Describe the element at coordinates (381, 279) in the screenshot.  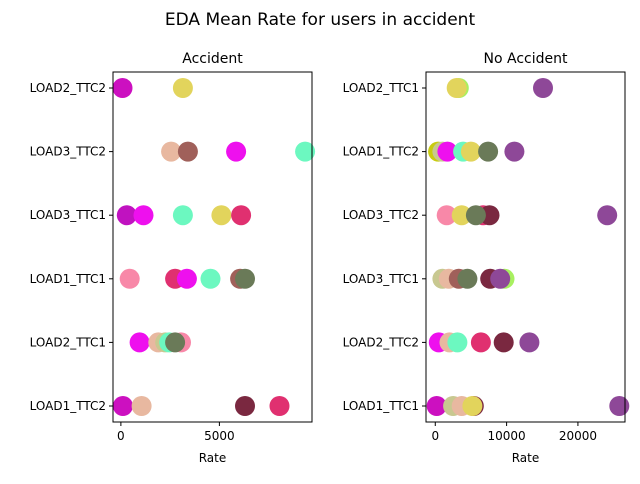
I see `y-tick-label-no-accident-load3-ttc1: LOAD3_TTC1` at that location.